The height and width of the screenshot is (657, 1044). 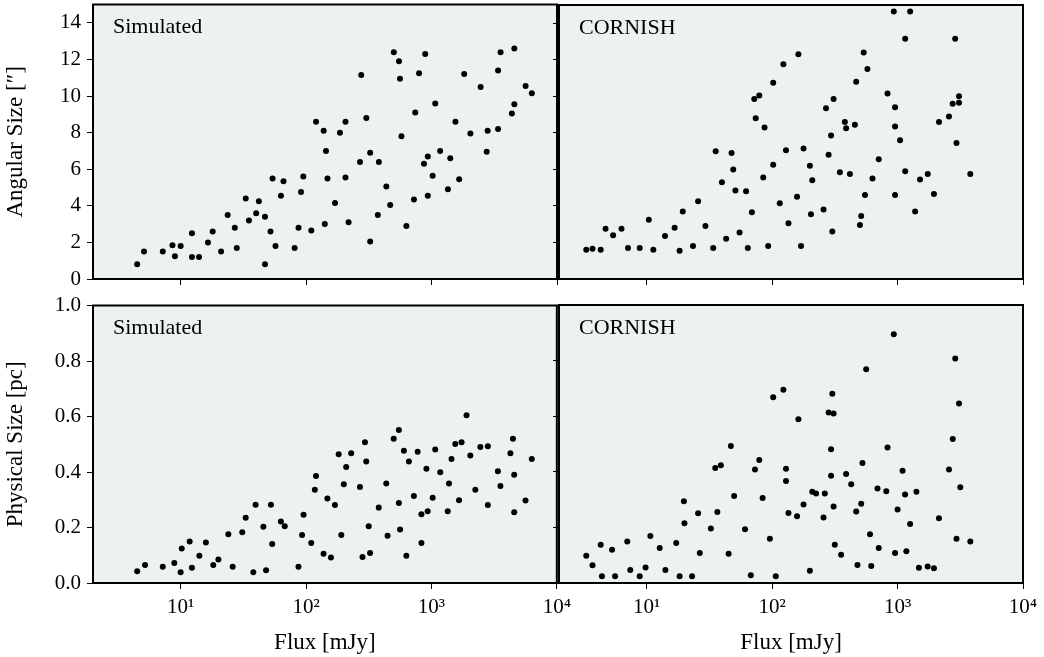 I want to click on y-tick-label: 0.0, so click(x=67, y=581).